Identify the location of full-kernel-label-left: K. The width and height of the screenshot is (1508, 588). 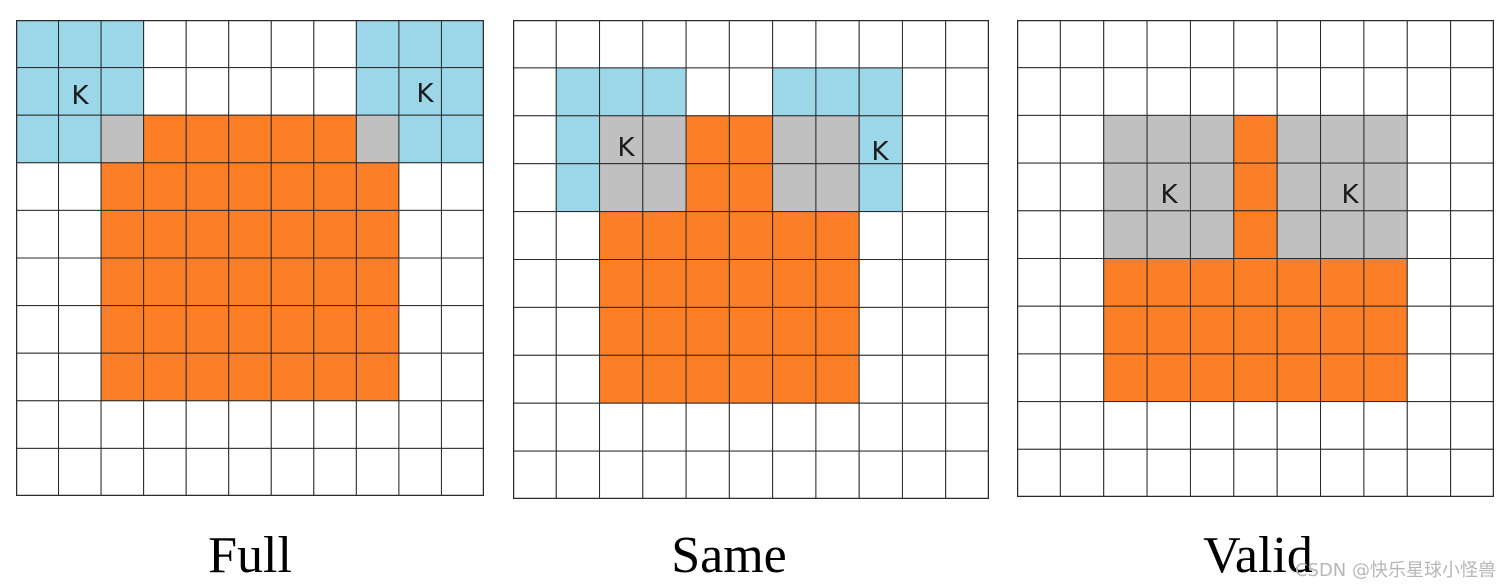
(80, 96).